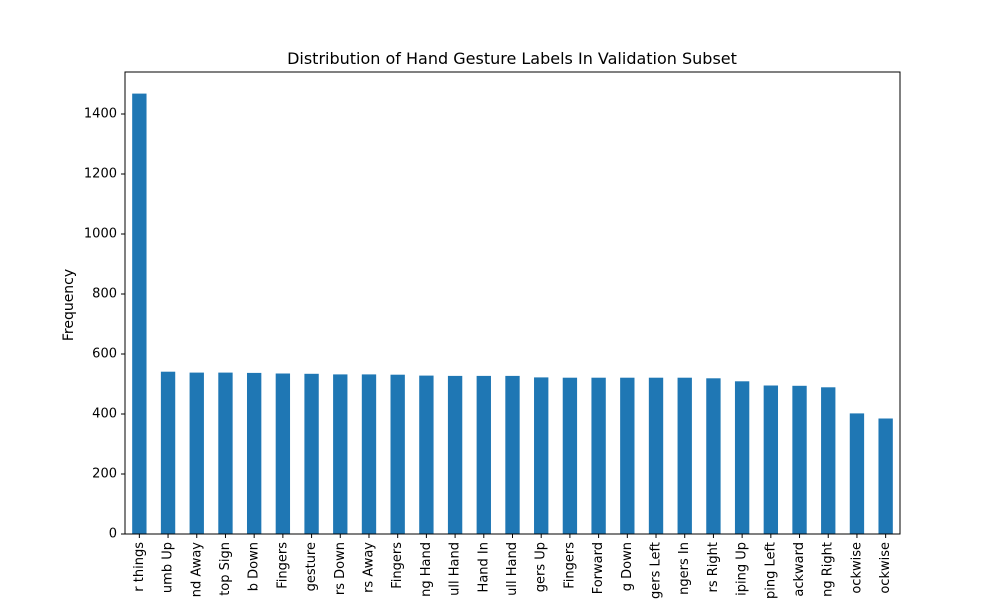 The height and width of the screenshot is (600, 1000). I want to click on y-axis-label: Frequency, so click(69, 305).